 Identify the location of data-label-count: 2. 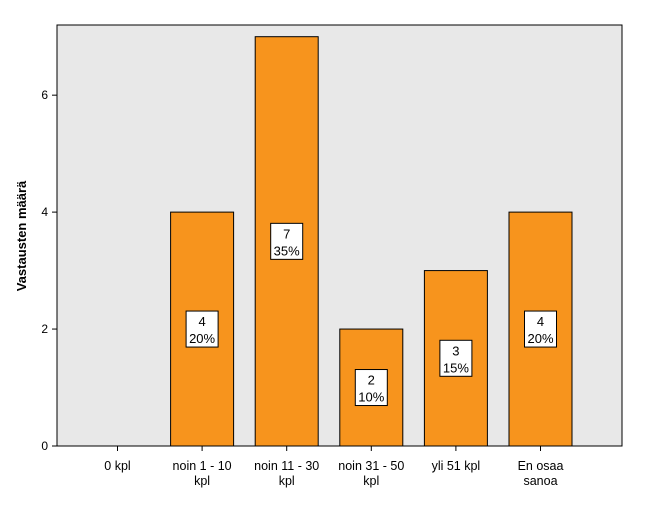
(371, 380).